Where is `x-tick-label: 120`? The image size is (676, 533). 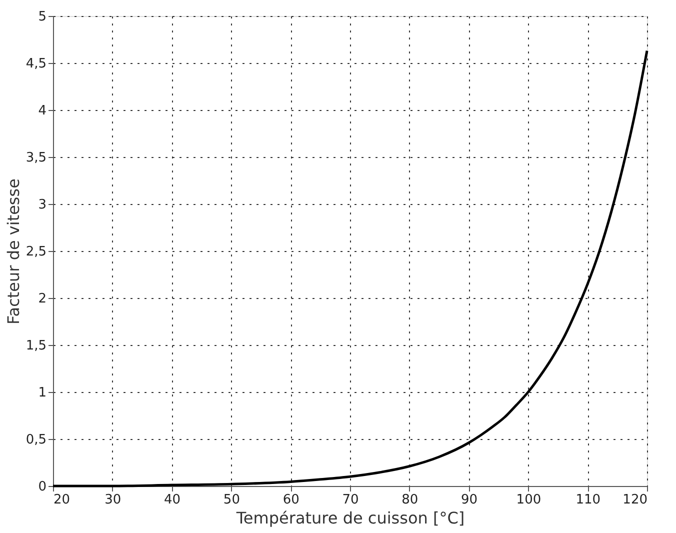
x-tick-label: 120 is located at coordinates (635, 500).